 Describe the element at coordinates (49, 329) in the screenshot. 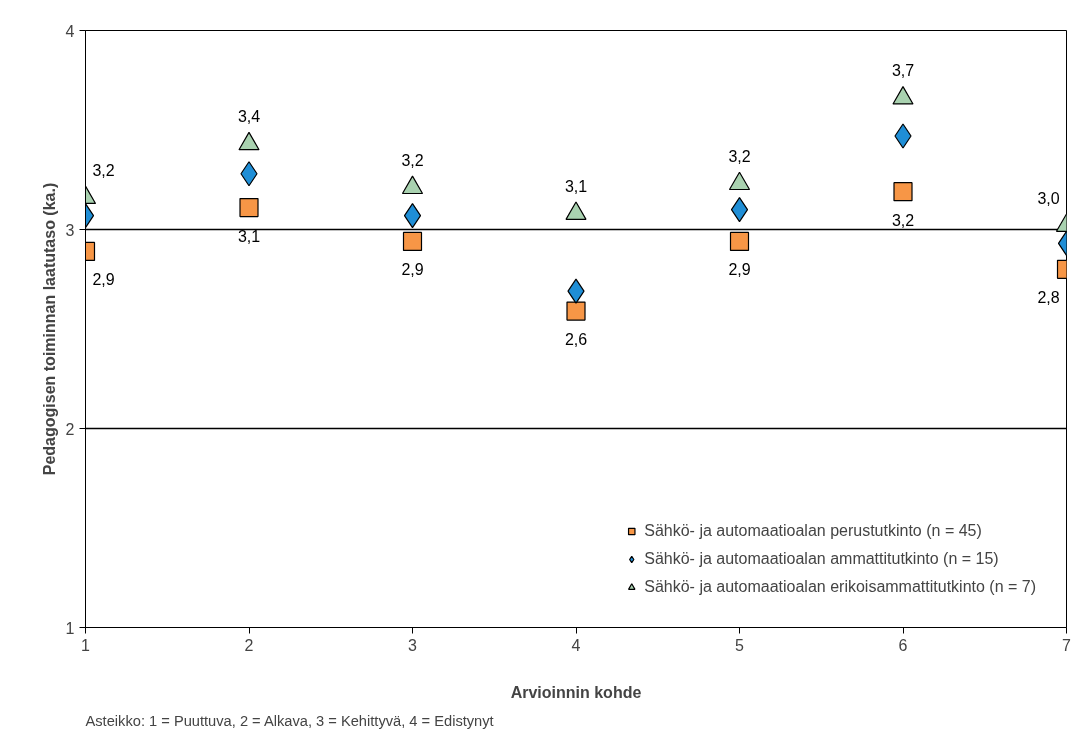

I see `y-axis-title: Pedagogisen toiminnan laatutaso (ka.)` at that location.